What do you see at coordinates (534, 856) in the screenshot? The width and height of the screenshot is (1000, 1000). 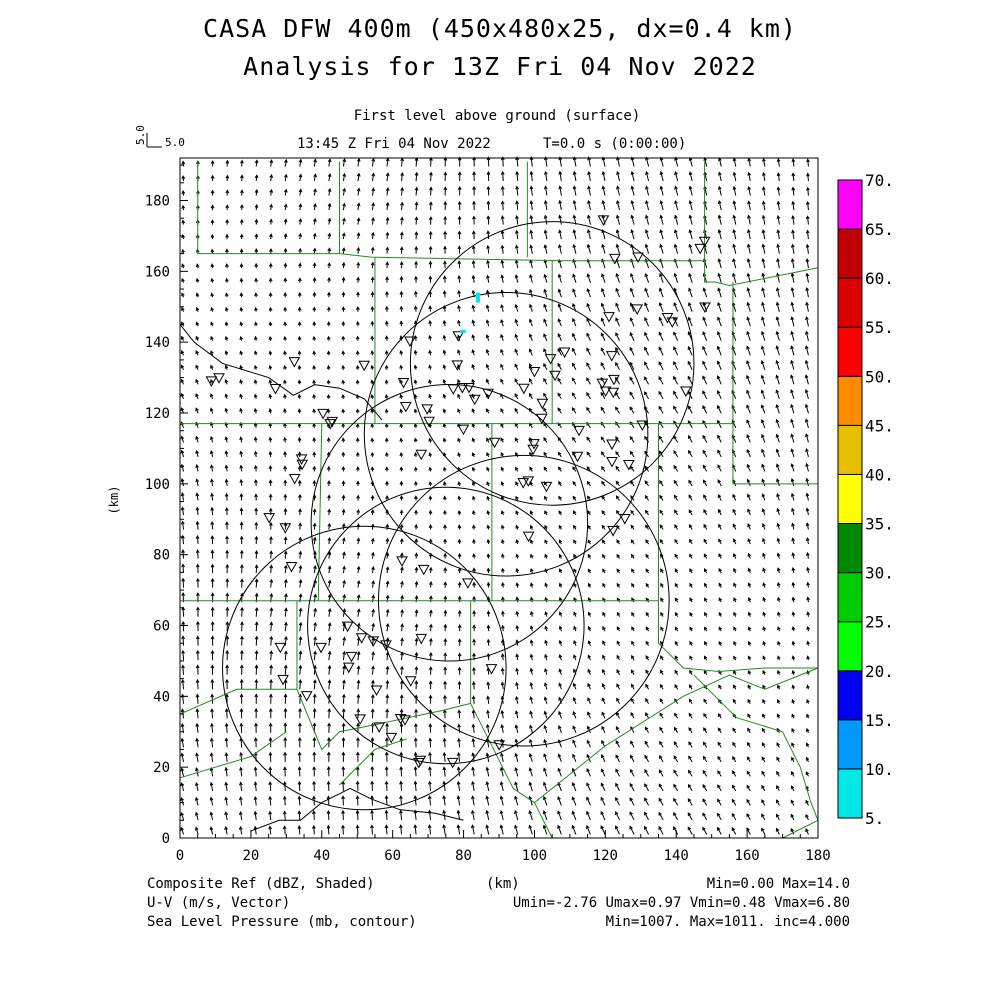 I see `x-tick-label: 100` at bounding box center [534, 856].